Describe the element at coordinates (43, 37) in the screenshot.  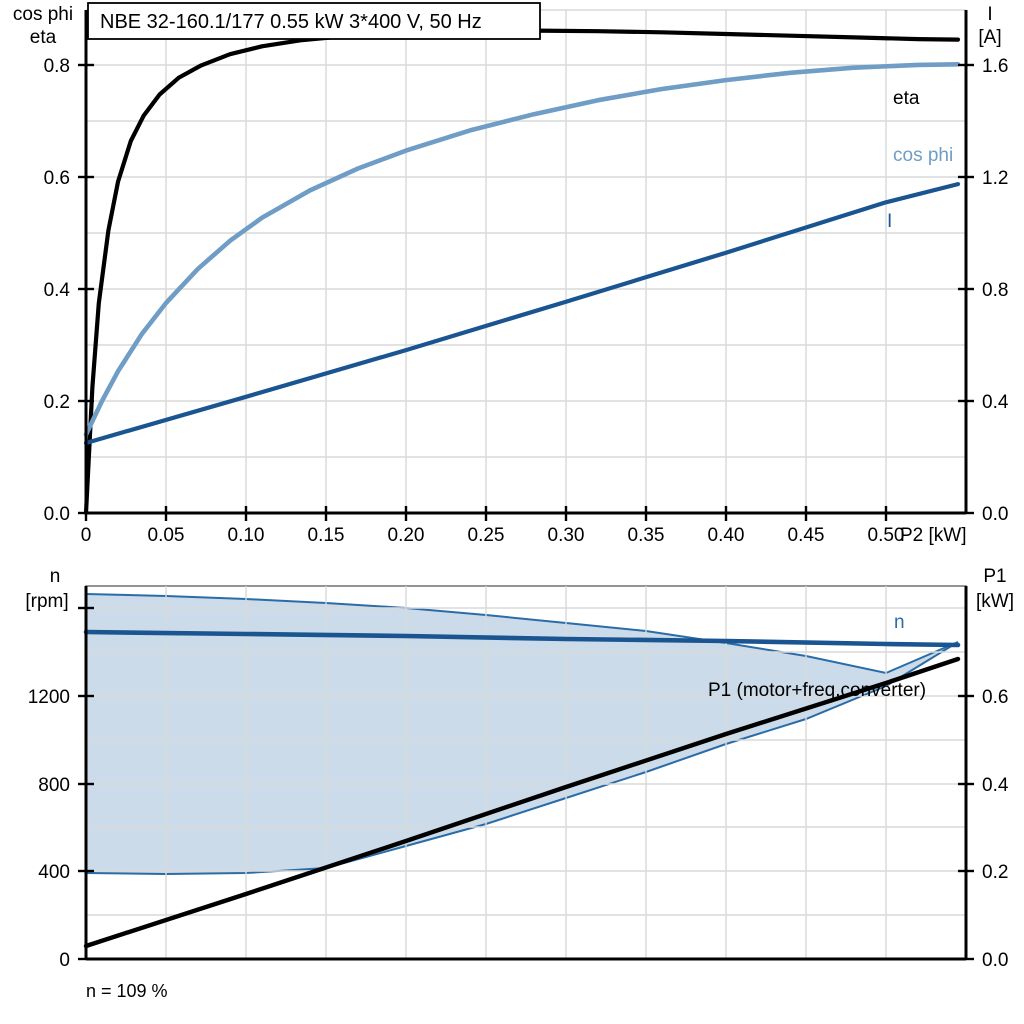
I see `top-chart-left-axis-title-line2: eta` at that location.